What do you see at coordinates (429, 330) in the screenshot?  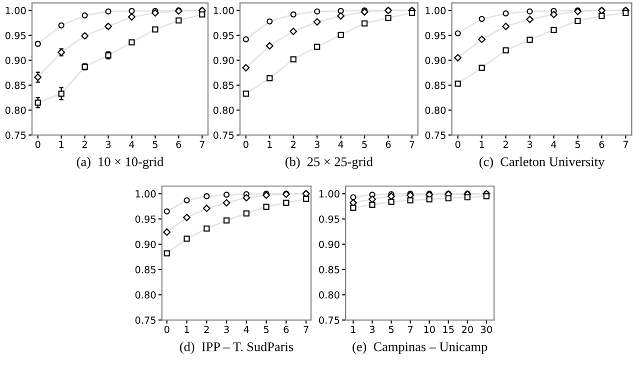 I see `x-tick-label: 10` at bounding box center [429, 330].